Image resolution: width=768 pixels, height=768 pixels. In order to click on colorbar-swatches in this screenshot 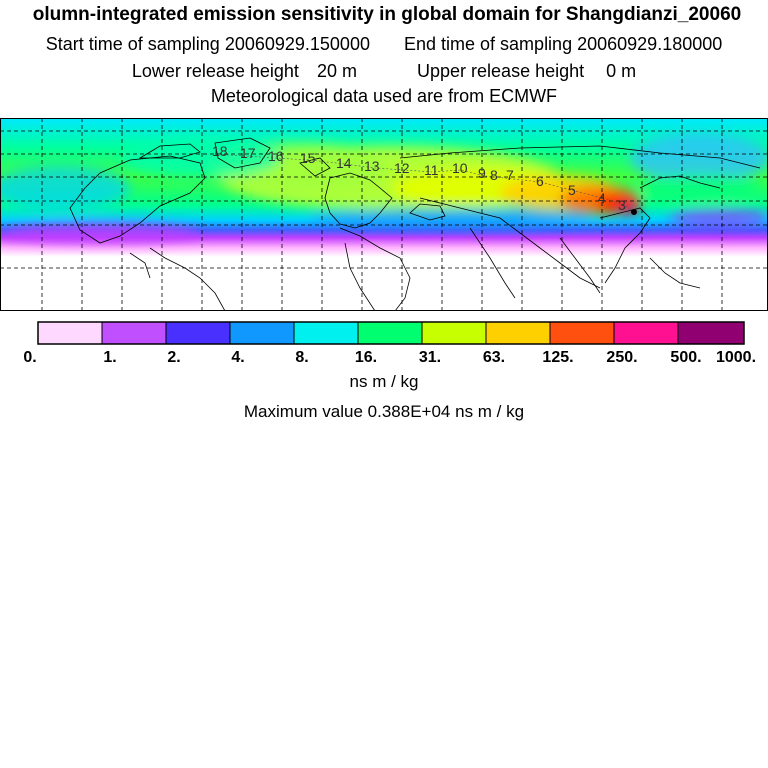, I will do `click(391, 333)`.